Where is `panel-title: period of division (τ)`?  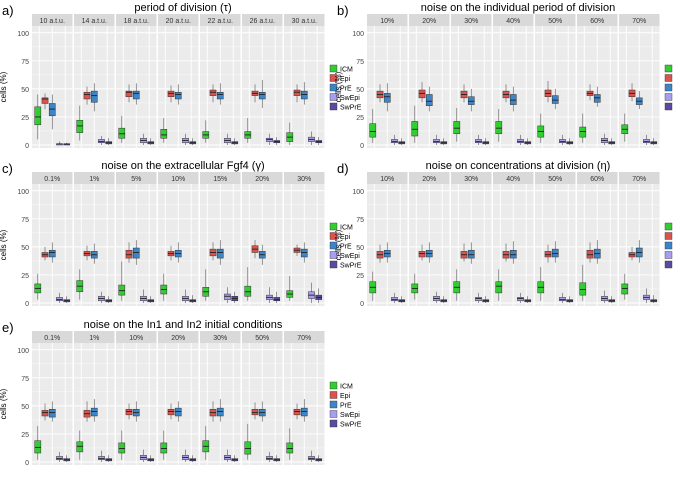
panel-title: period of division (τ) is located at coordinates (182, 8).